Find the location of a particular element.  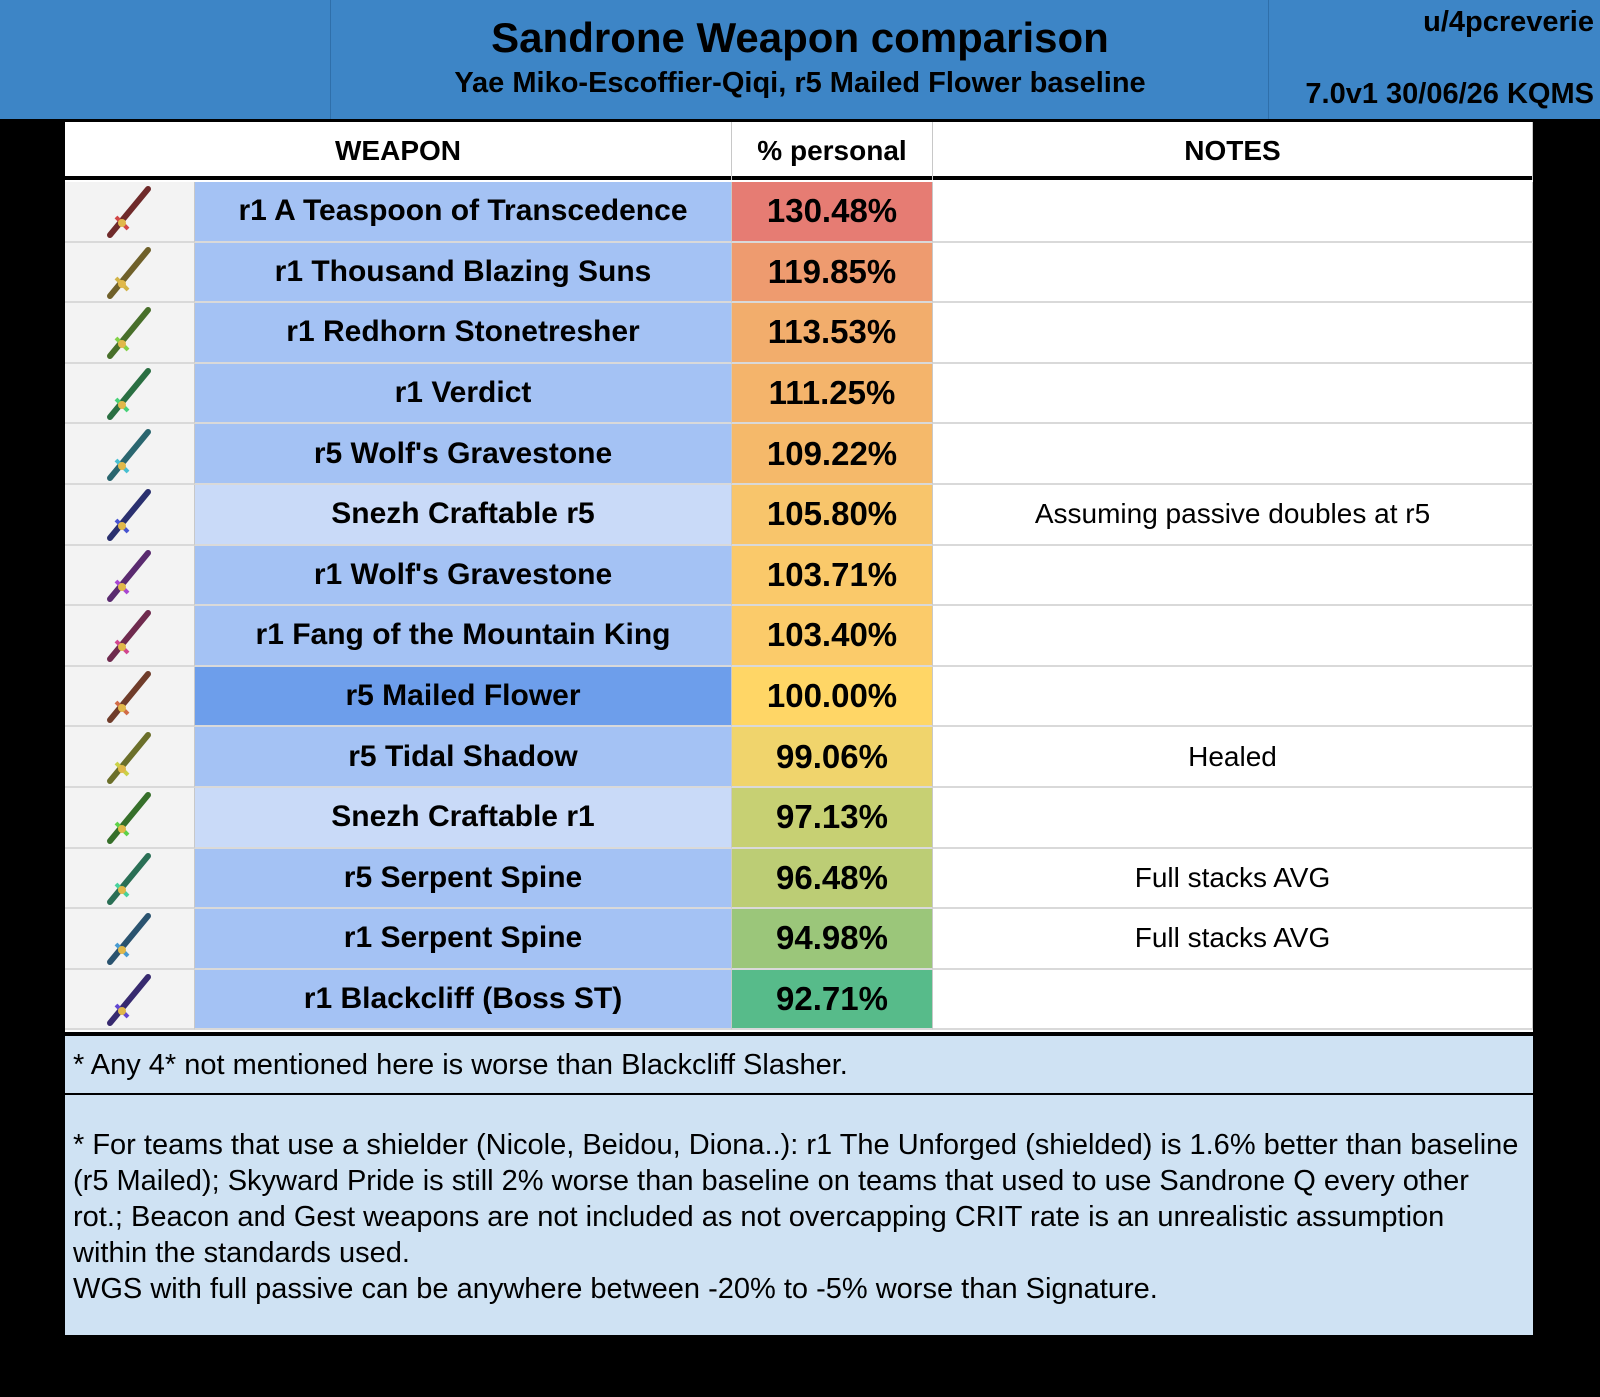

header-blank is located at coordinates (165, 59).